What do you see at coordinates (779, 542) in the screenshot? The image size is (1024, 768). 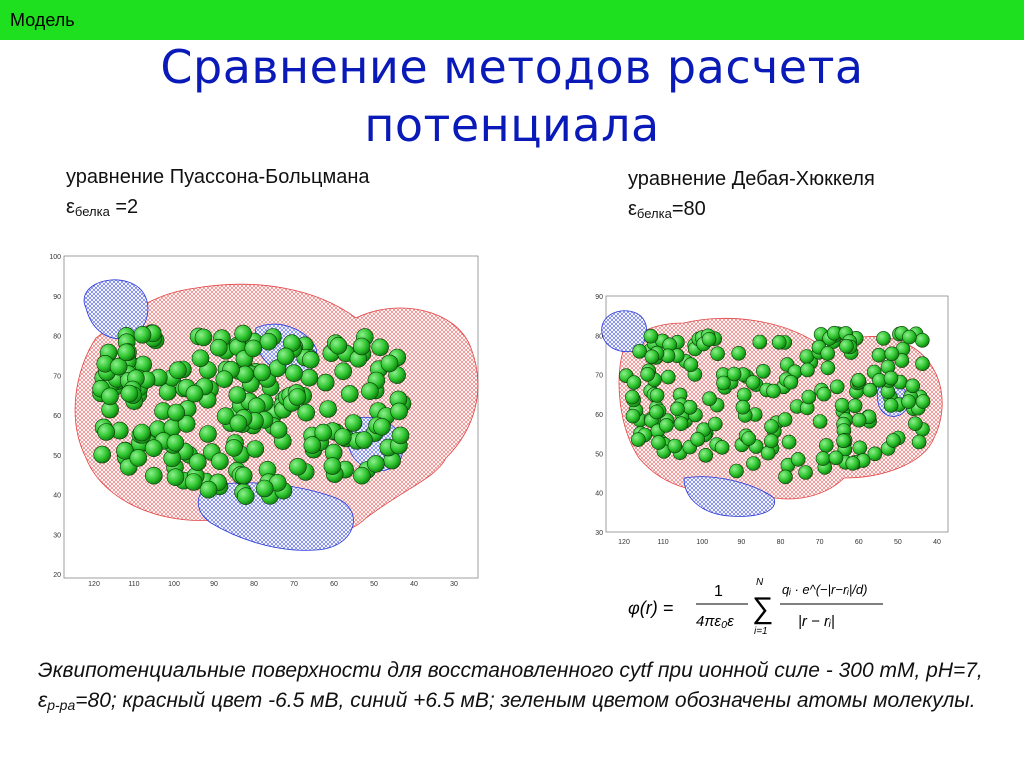 I see `right-plot-x-ticks: 120 110 100 90 80 70 60 50 40` at bounding box center [779, 542].